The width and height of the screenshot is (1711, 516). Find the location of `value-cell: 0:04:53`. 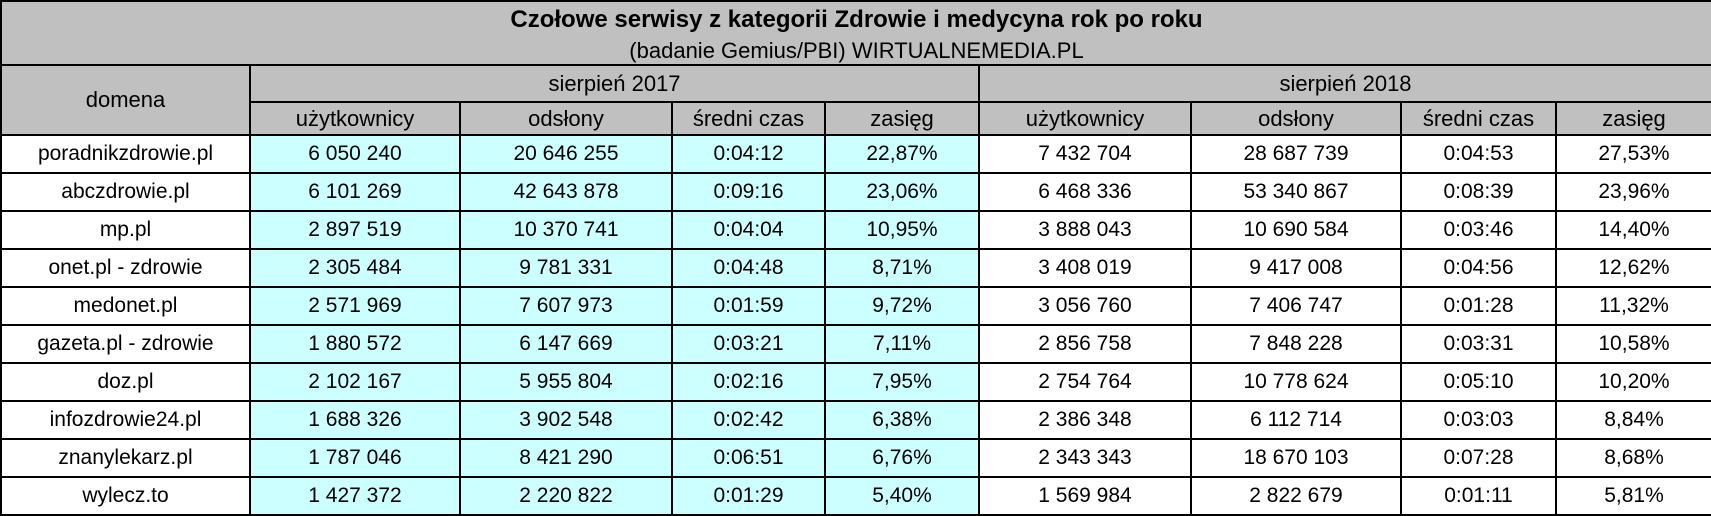

value-cell: 0:04:53 is located at coordinates (1478, 154).